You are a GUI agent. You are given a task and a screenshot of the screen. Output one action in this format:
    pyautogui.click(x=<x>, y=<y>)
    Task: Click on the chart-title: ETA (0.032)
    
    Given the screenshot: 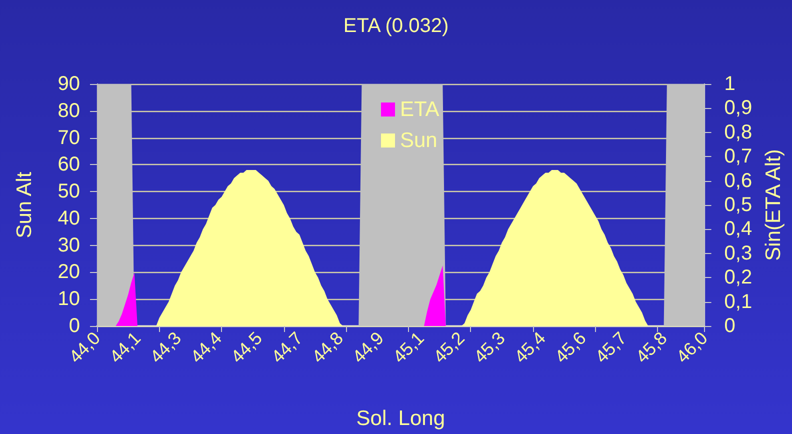 What is the action you would take?
    pyautogui.click(x=396, y=26)
    